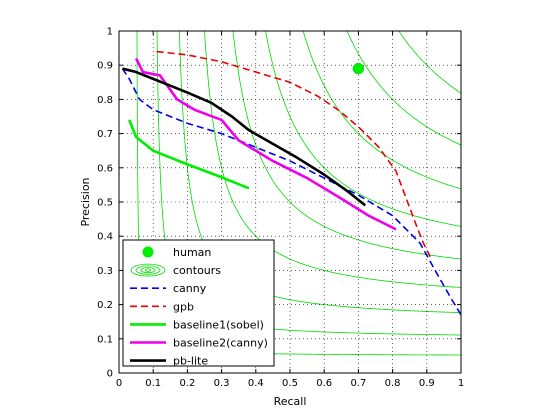 The width and height of the screenshot is (560, 420). What do you see at coordinates (105, 203) in the screenshot?
I see `y-tick-label: 0.5` at bounding box center [105, 203].